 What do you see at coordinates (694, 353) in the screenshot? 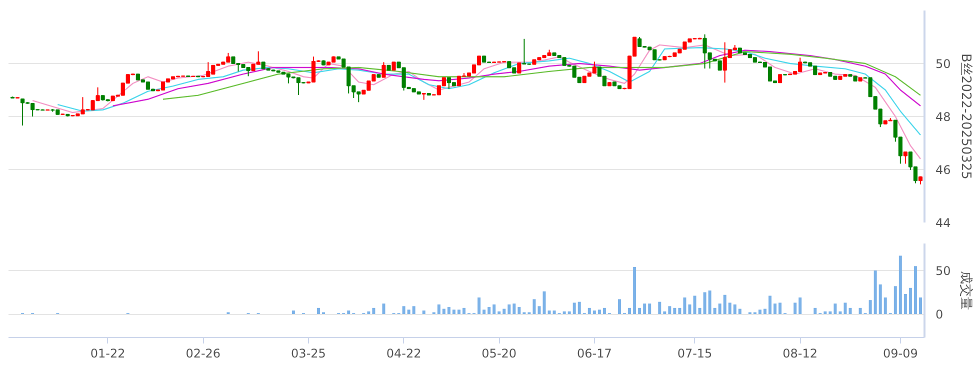
I see `x-tick-label: 07-15` at bounding box center [694, 353].